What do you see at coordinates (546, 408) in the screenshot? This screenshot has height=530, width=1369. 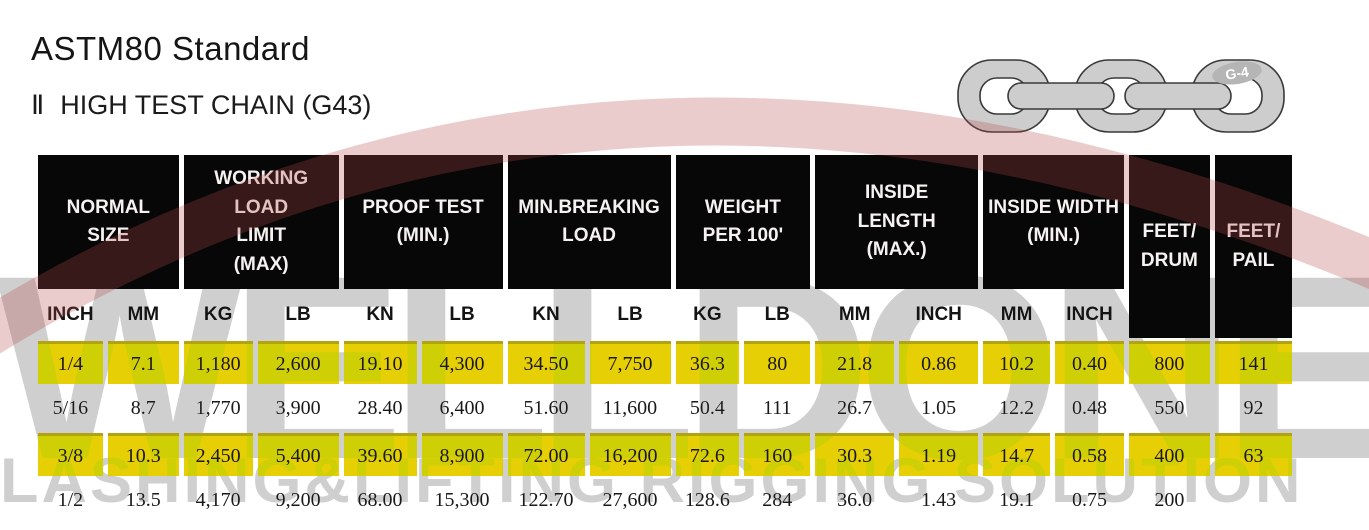 I see `spec-cell: 51.60` at bounding box center [546, 408].